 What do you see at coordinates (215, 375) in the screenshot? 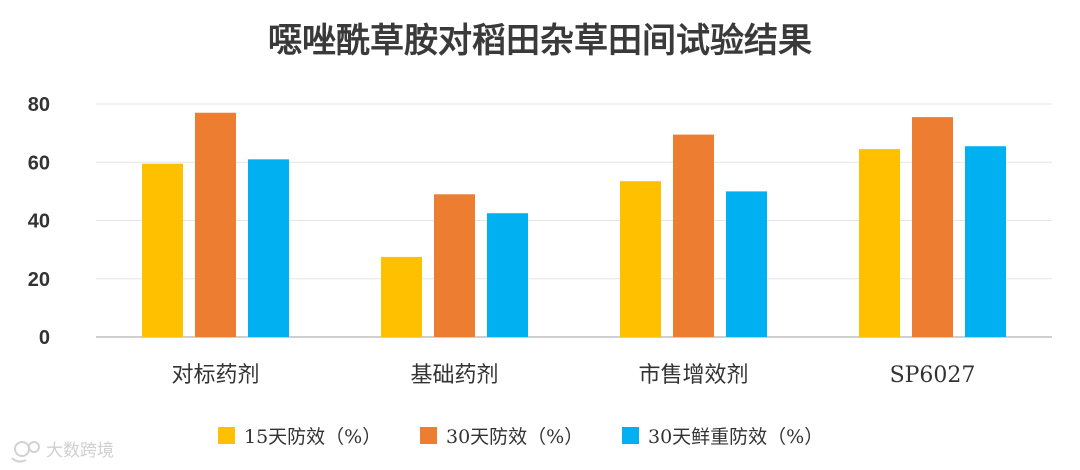
I see `x-tick-label: 对标药剂` at bounding box center [215, 375].